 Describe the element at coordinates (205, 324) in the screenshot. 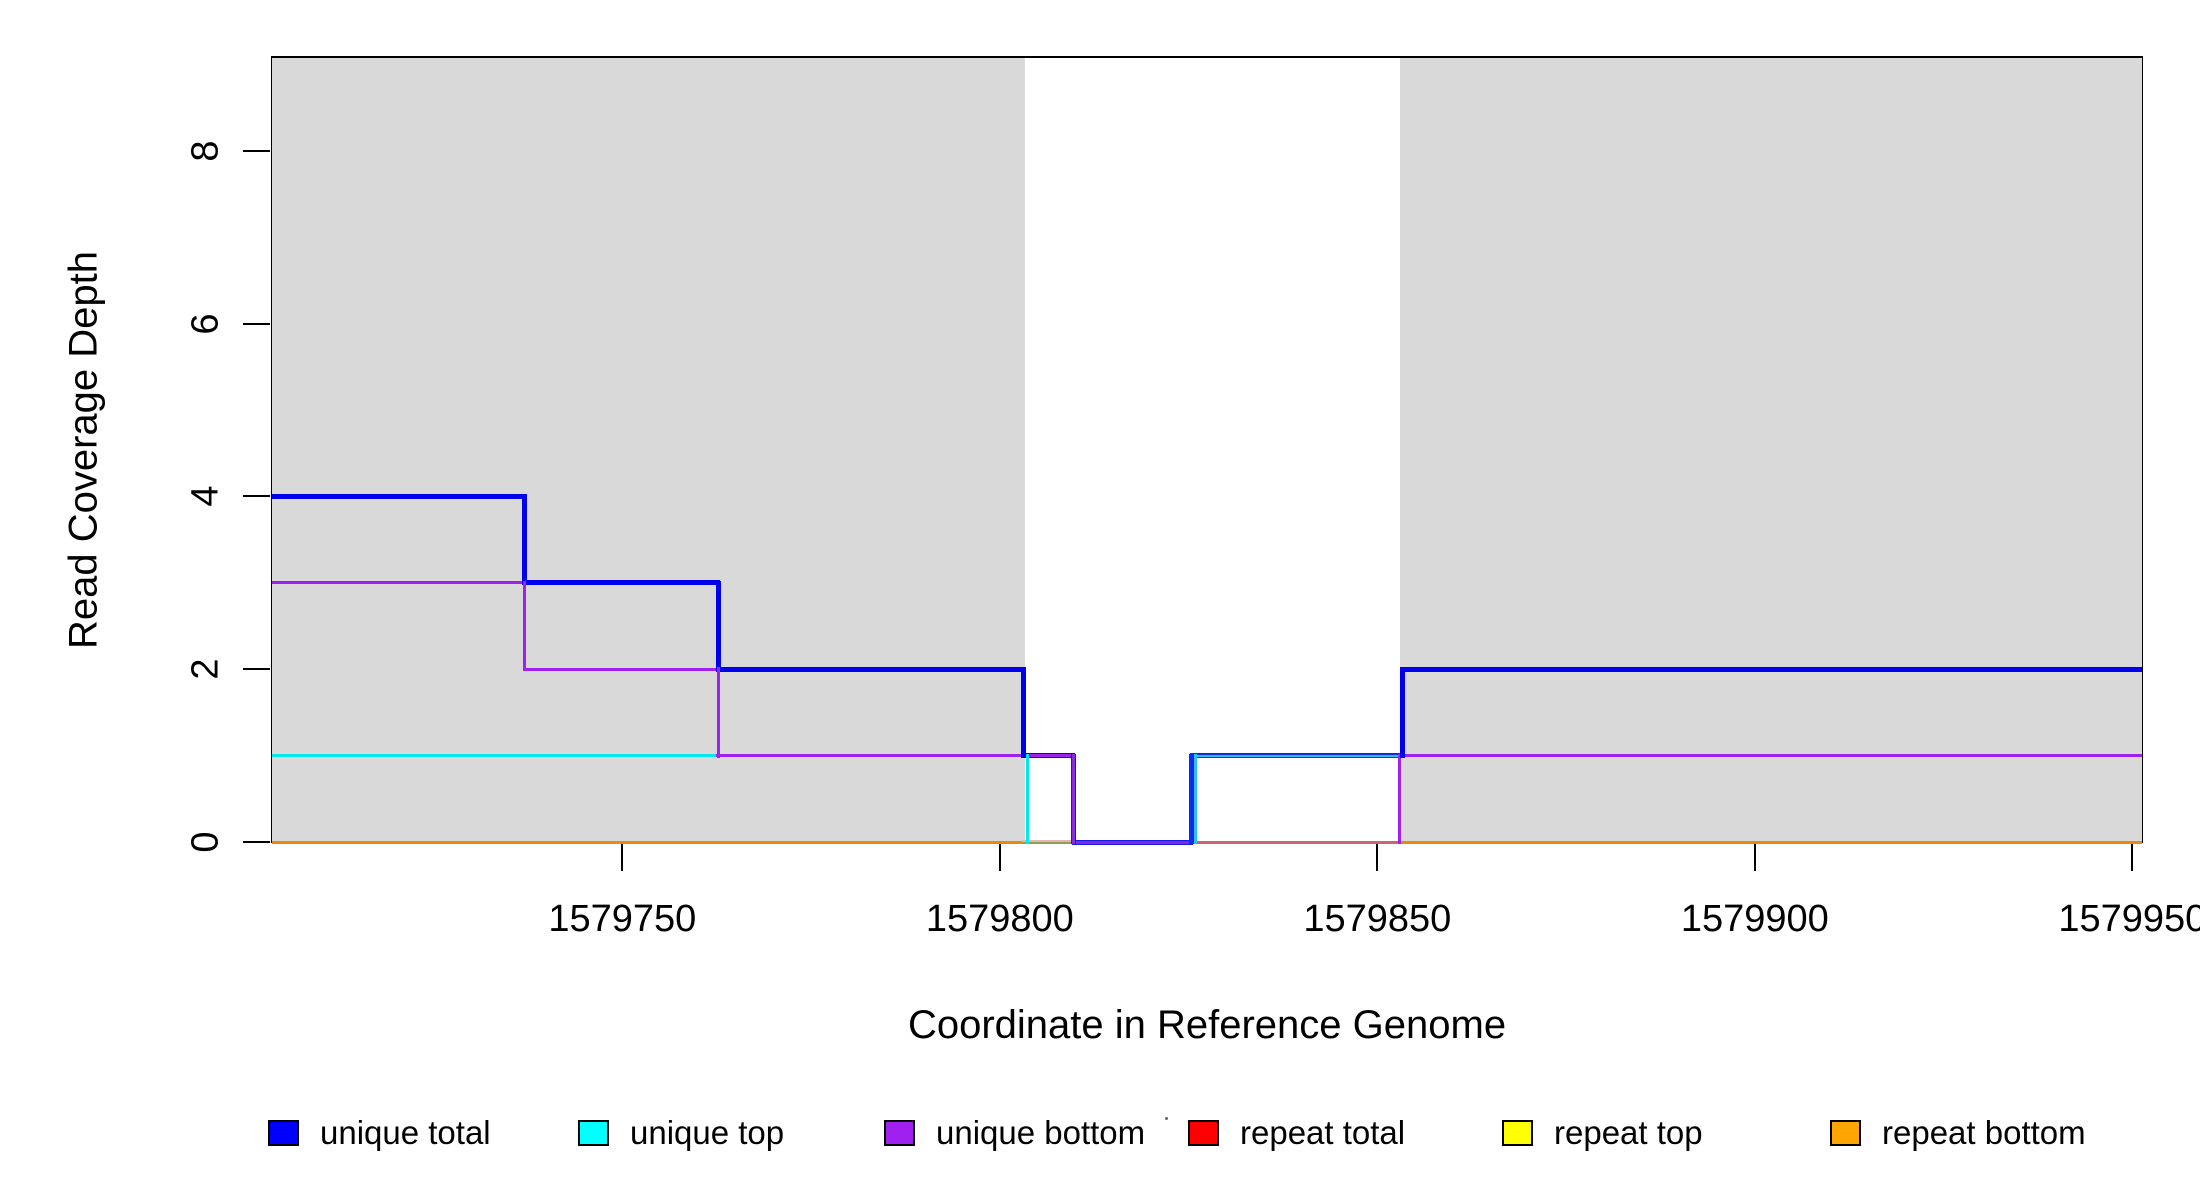

I see `y-axis-tick-label: 6` at that location.